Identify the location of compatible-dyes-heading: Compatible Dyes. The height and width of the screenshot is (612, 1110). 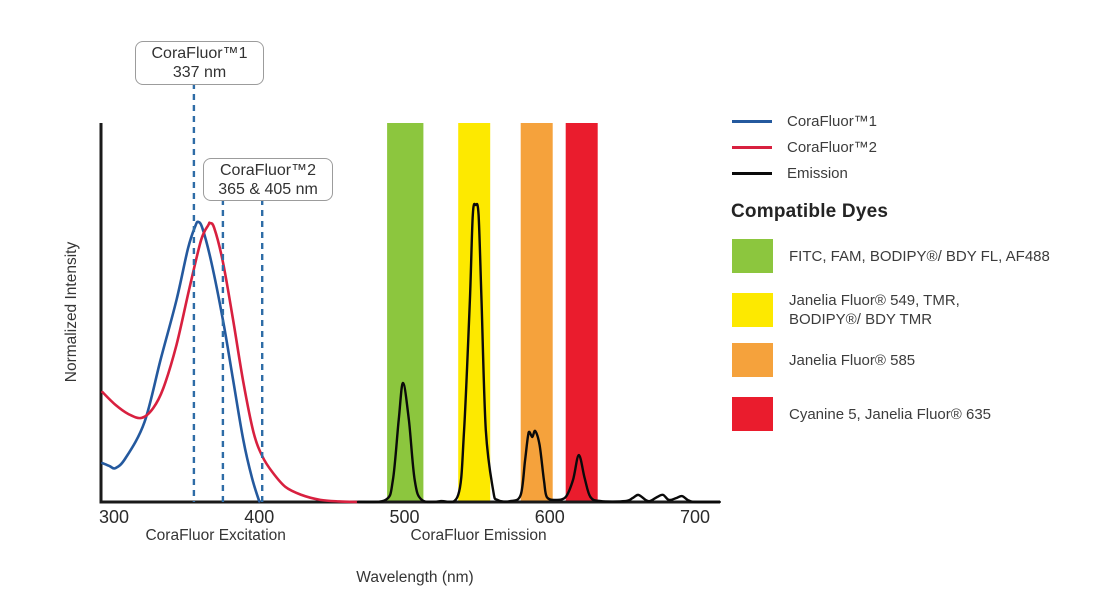
(810, 211).